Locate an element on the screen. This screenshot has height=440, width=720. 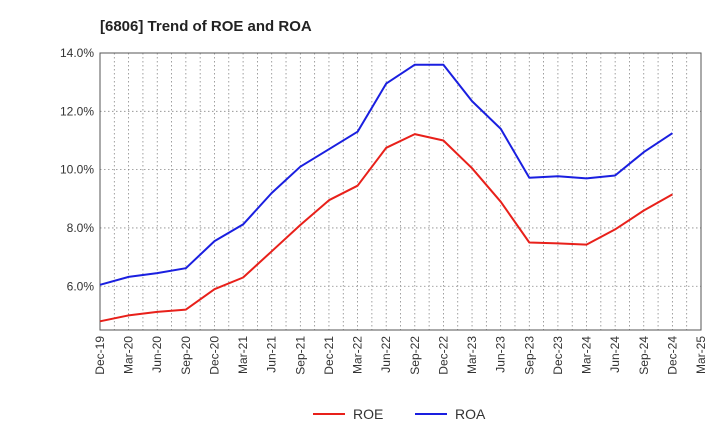
x-tick-label: Mar-24 is located at coordinates (587, 355).